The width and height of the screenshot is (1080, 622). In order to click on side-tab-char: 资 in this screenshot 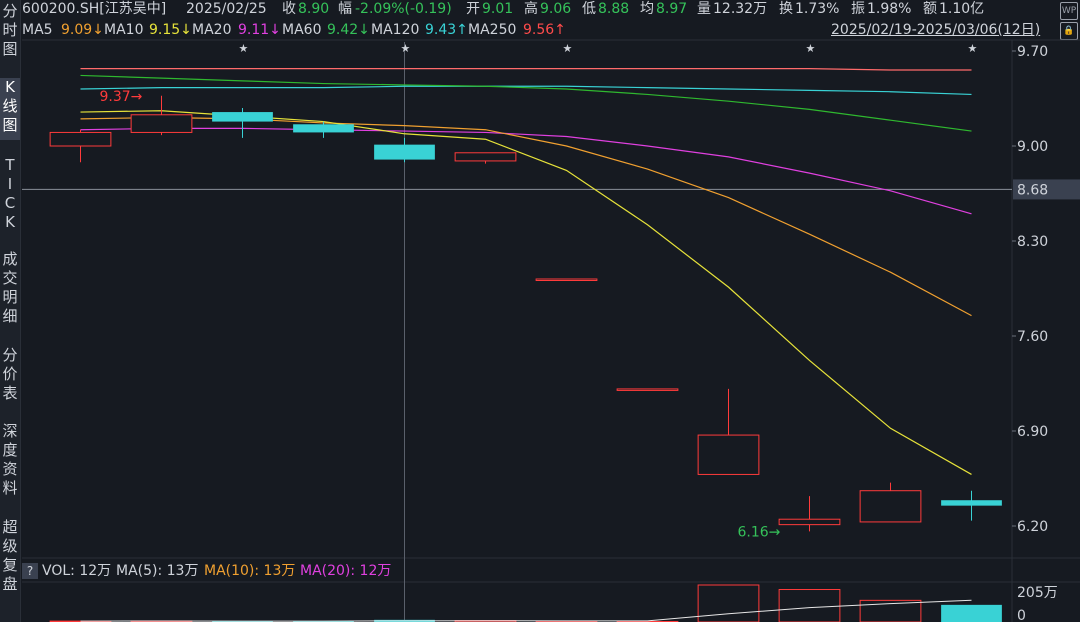, I will do `click(10, 469)`.